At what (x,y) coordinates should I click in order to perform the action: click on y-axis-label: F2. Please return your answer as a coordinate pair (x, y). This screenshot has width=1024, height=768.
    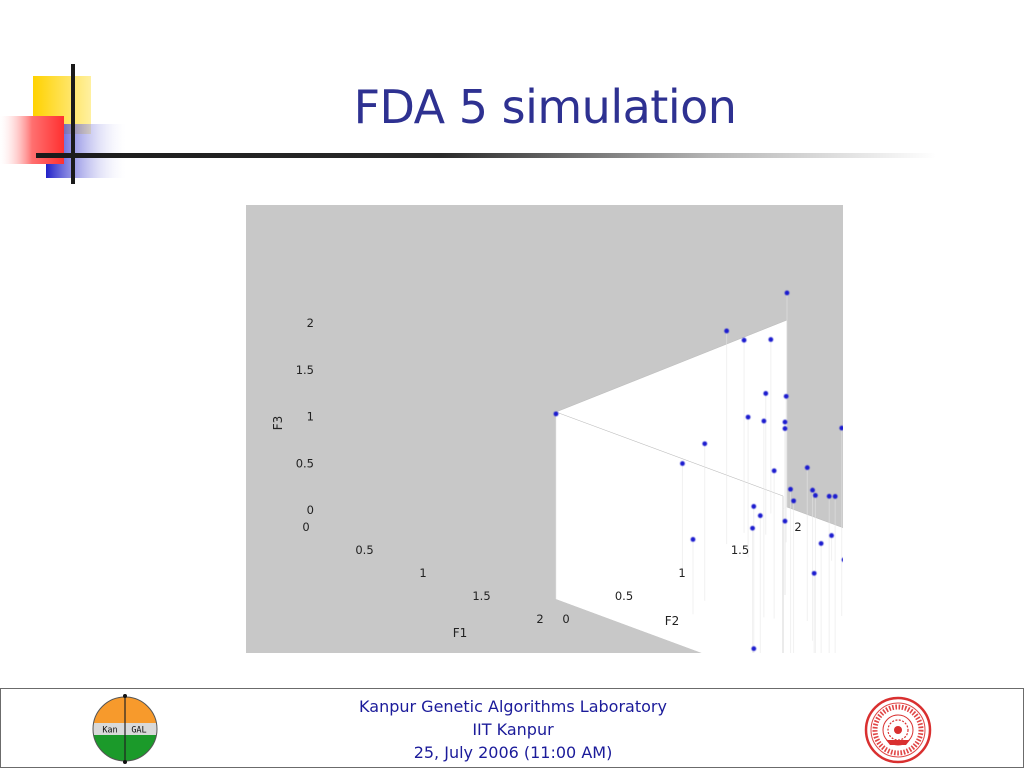
    Looking at the image, I should click on (672, 621).